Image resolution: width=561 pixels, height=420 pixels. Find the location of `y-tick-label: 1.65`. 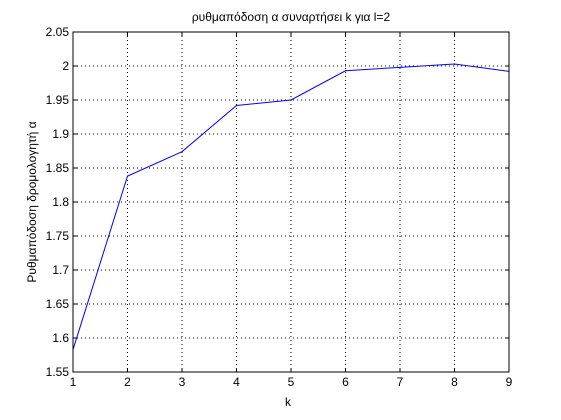

y-tick-label: 1.65 is located at coordinates (58, 304).